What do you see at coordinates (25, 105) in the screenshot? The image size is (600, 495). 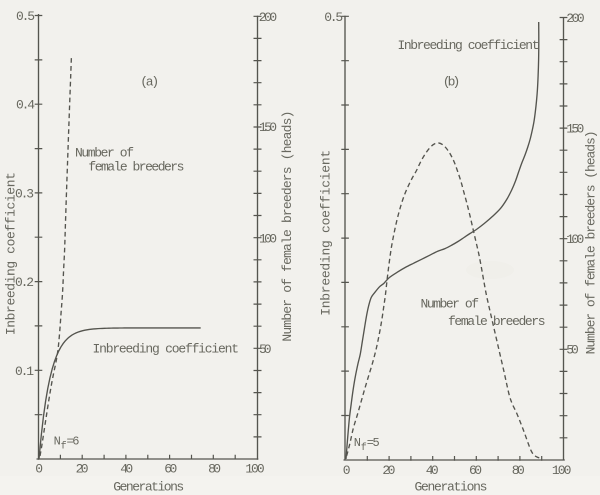 I see `svg-text: 0.4` at bounding box center [25, 105].